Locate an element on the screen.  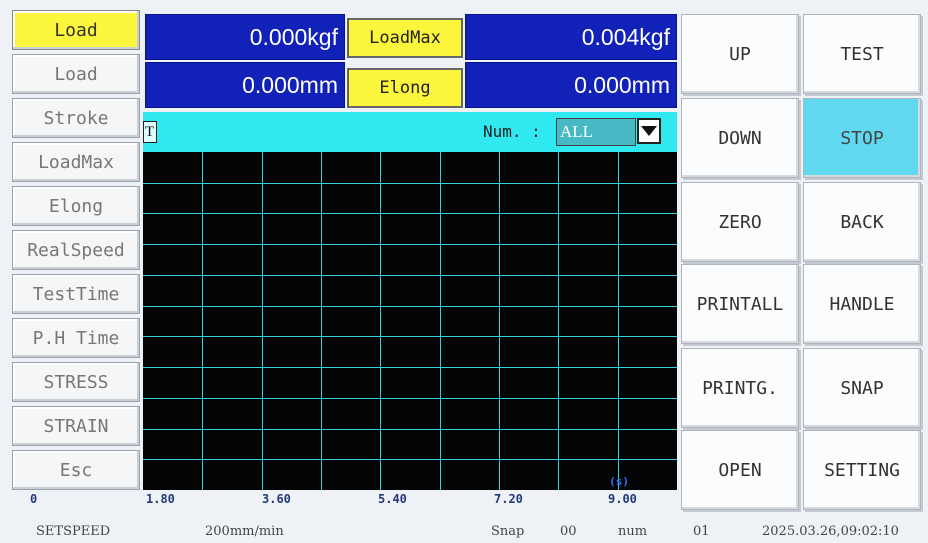
snap-button: SNAP is located at coordinates (862, 388).